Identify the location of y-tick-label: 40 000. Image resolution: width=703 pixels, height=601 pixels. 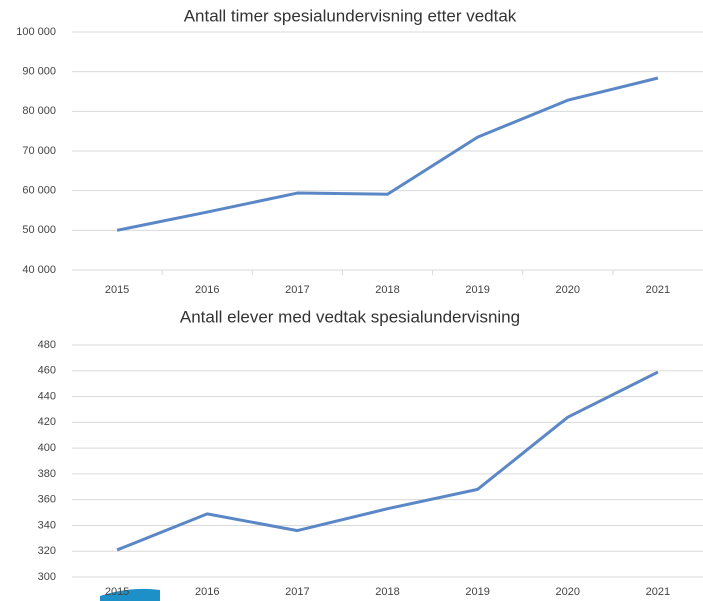
(39, 270).